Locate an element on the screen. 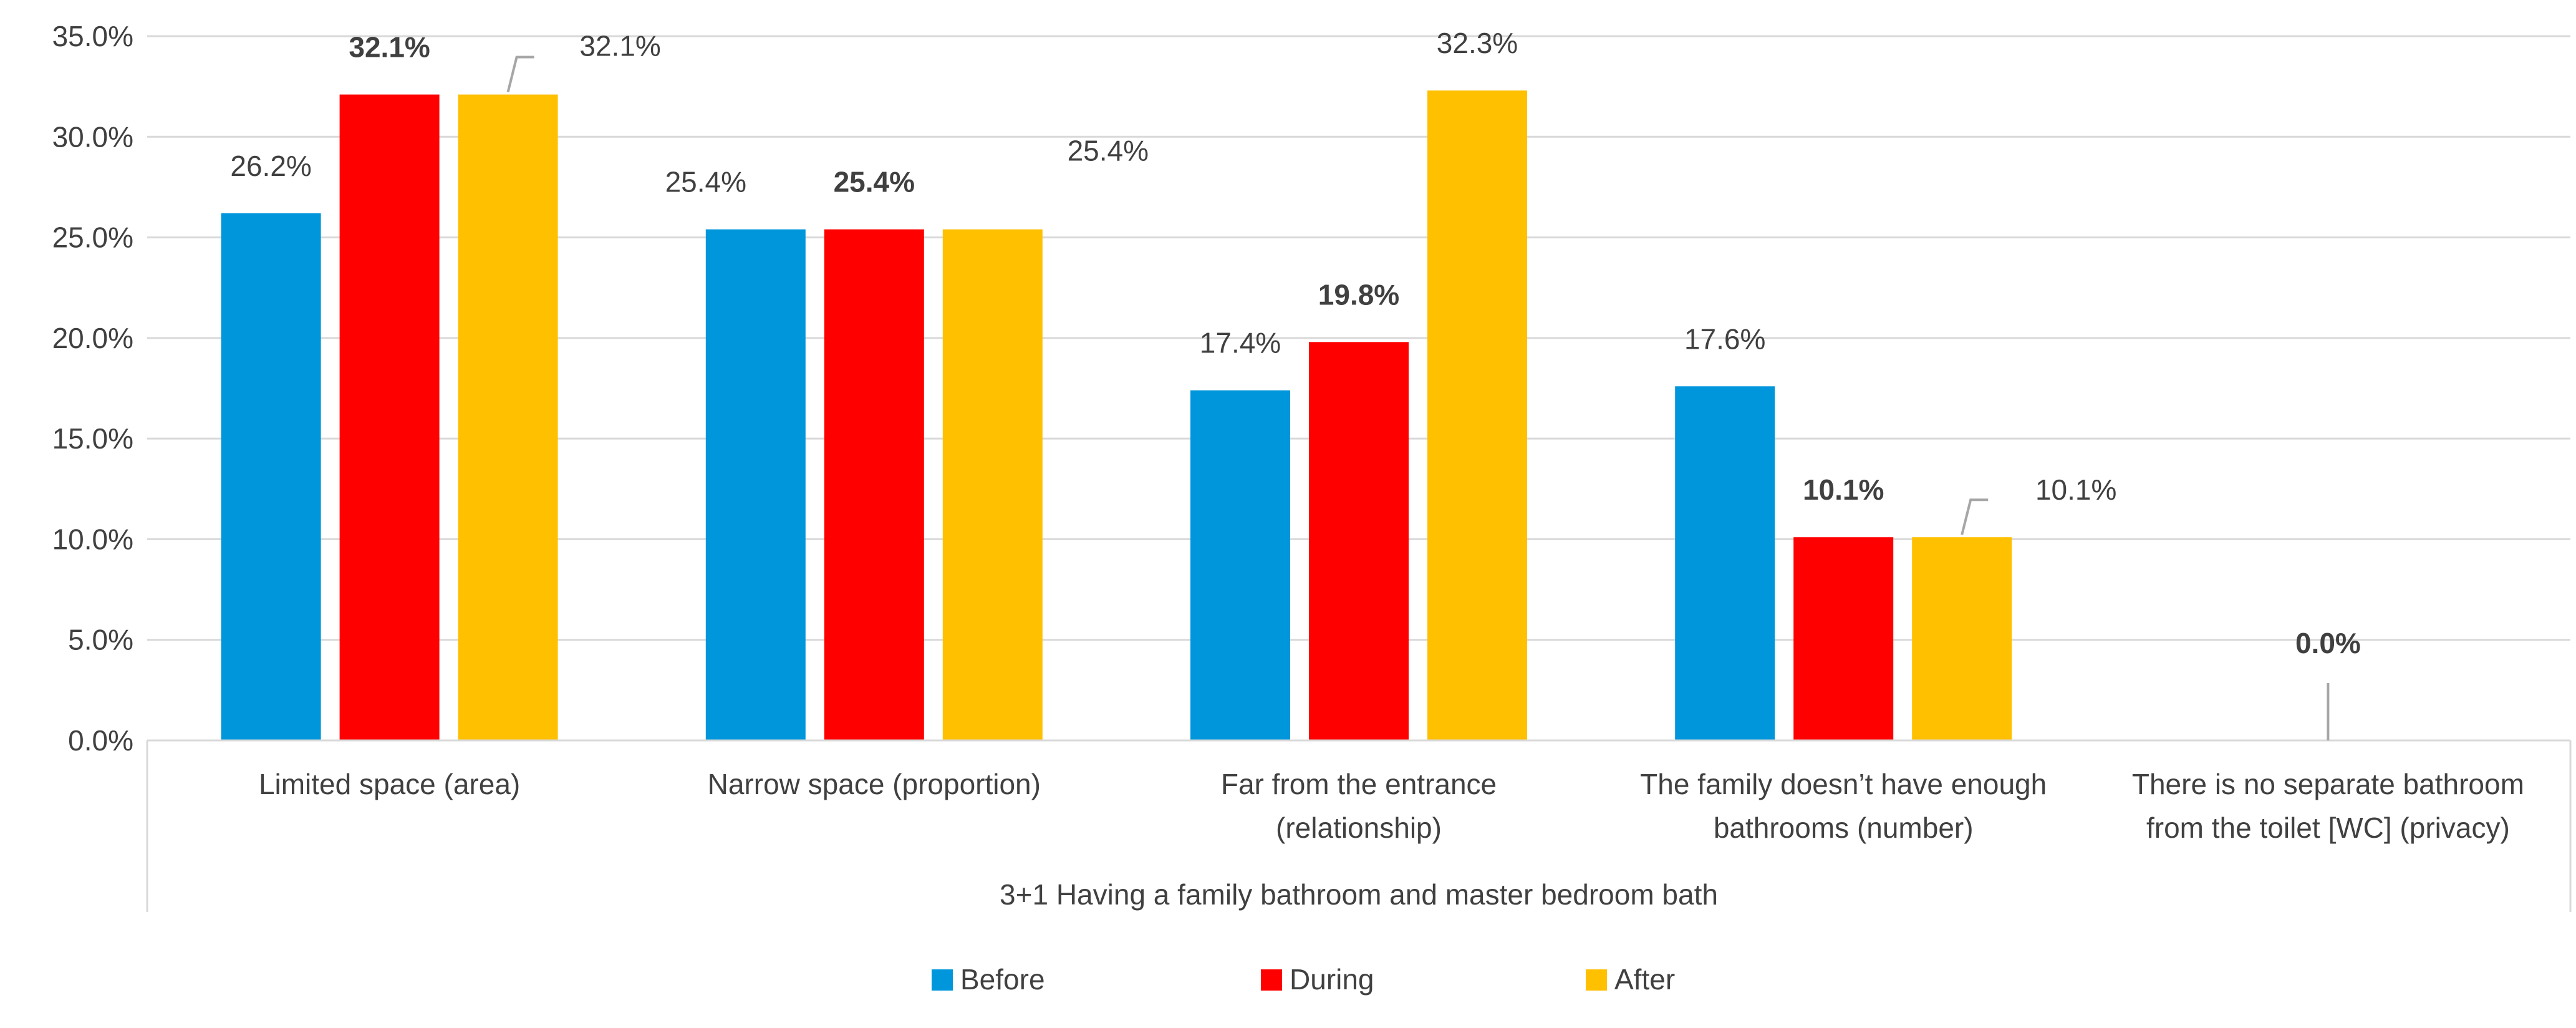  data-label-after: 32.1% is located at coordinates (619, 46).